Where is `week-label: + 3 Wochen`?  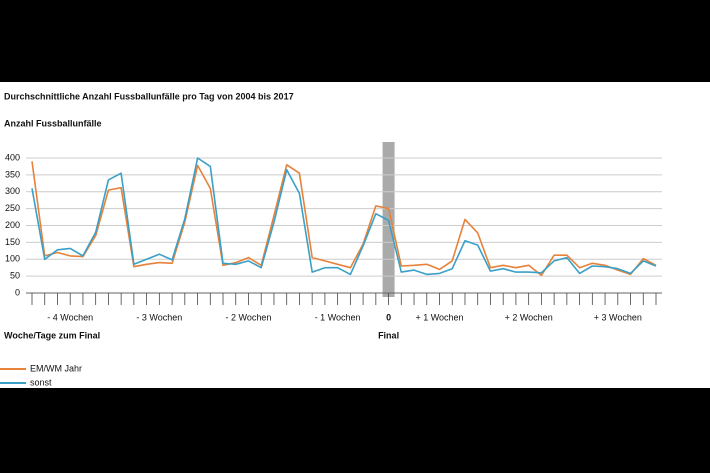 week-label: + 3 Wochen is located at coordinates (618, 317).